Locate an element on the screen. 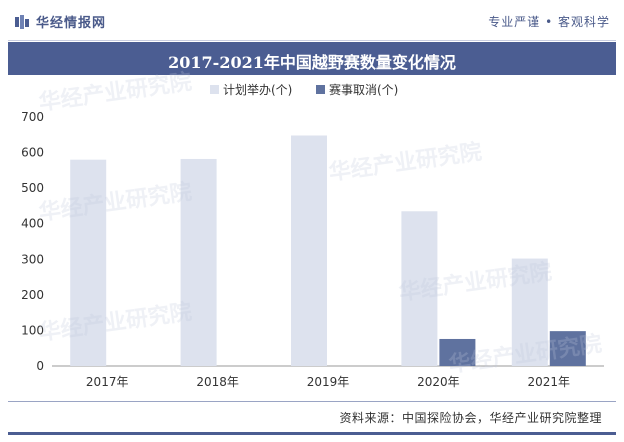 This screenshot has height=442, width=624. y-tick-label: 500 is located at coordinates (32, 188).